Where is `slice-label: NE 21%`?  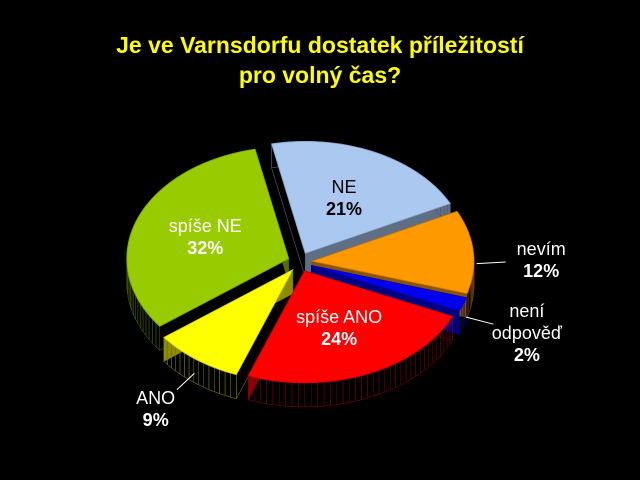 slice-label: NE 21% is located at coordinates (344, 198).